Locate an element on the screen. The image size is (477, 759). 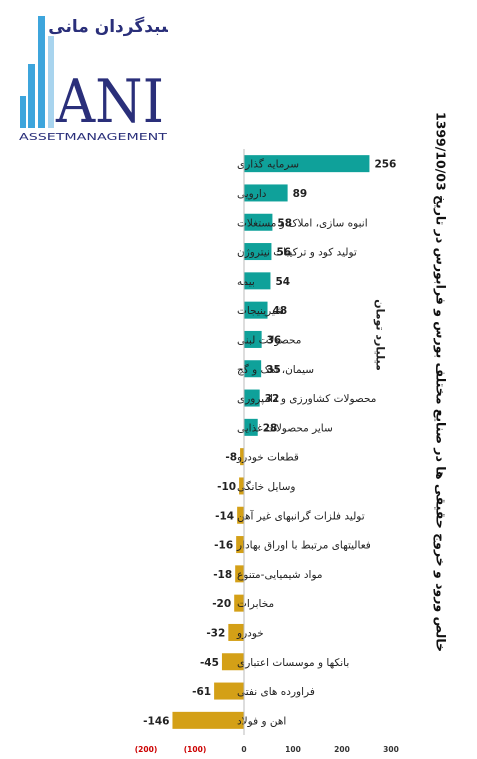
company-logo: سبدگردان مانی ANI ASSETMANAGEMENT is located at coordinates (98, 79).